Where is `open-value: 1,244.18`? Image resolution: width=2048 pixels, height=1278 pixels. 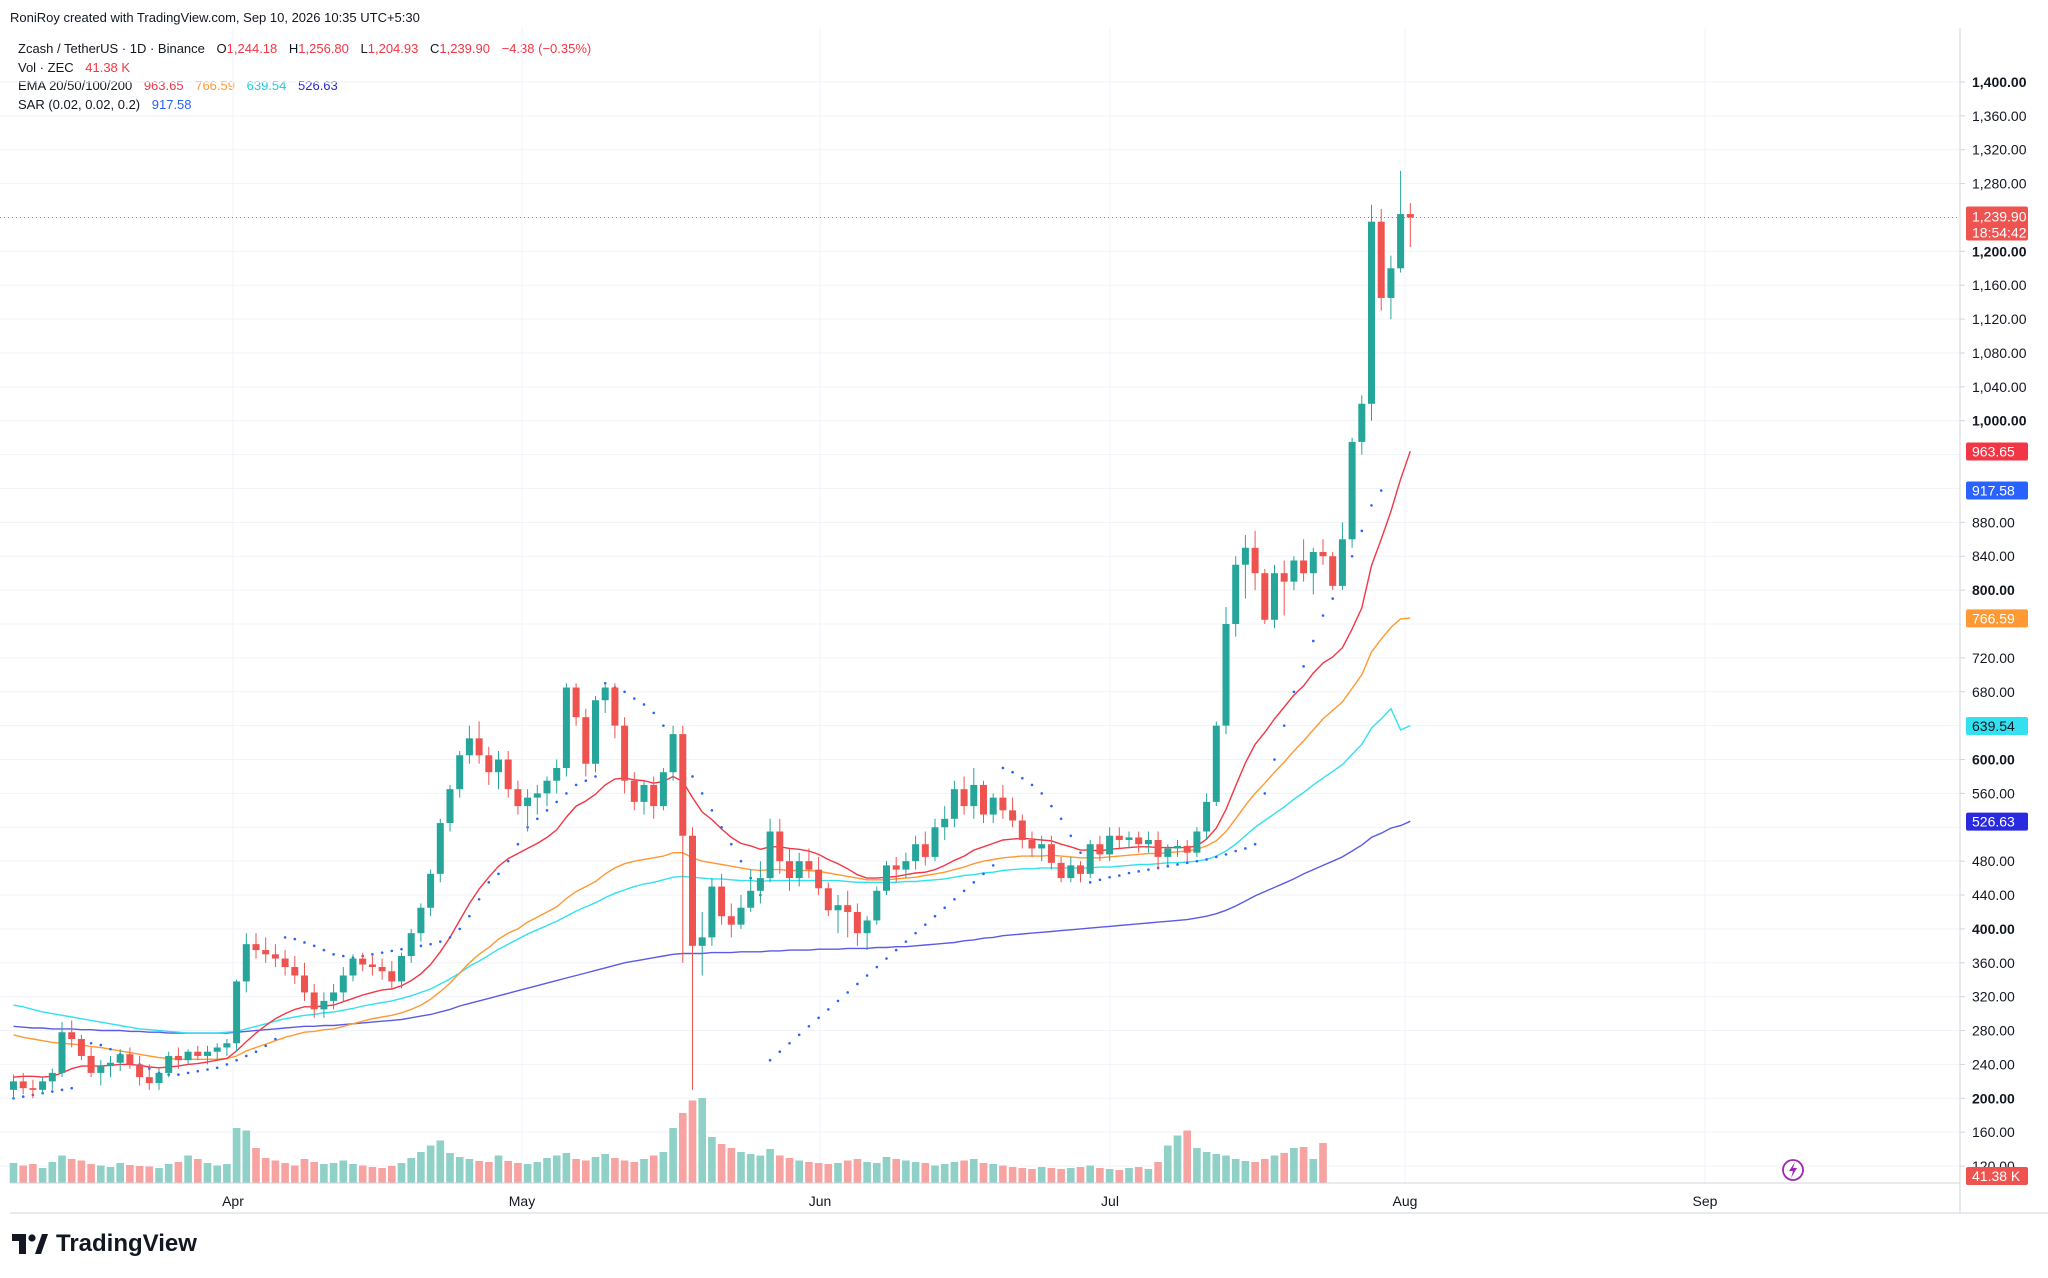
open-value: 1,244.18 is located at coordinates (252, 48).